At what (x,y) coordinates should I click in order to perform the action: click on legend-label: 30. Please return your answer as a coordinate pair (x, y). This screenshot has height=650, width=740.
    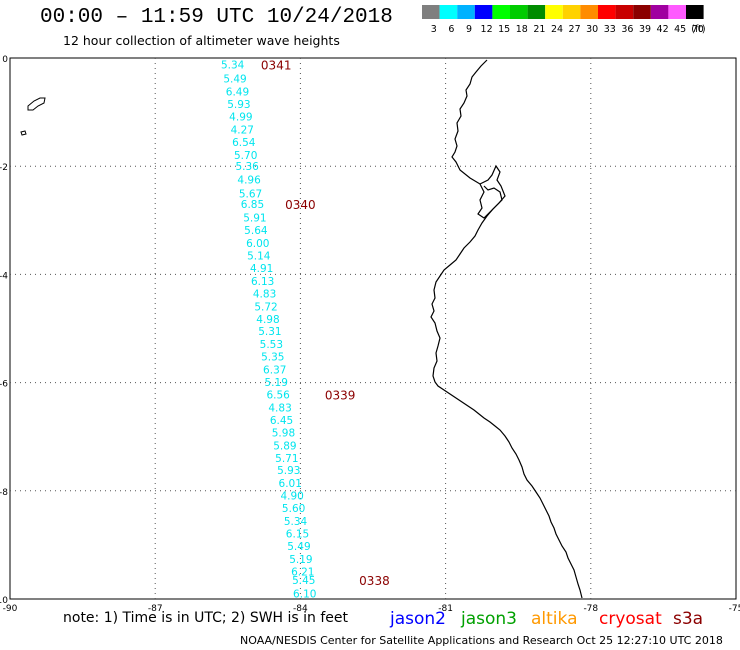
    Looking at the image, I should click on (592, 29).